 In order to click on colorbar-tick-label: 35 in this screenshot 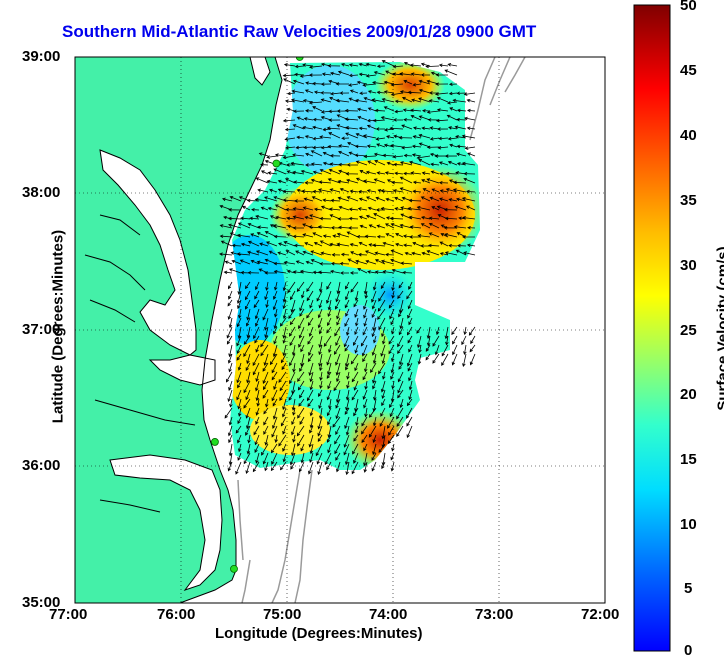, I will do `click(688, 200)`.